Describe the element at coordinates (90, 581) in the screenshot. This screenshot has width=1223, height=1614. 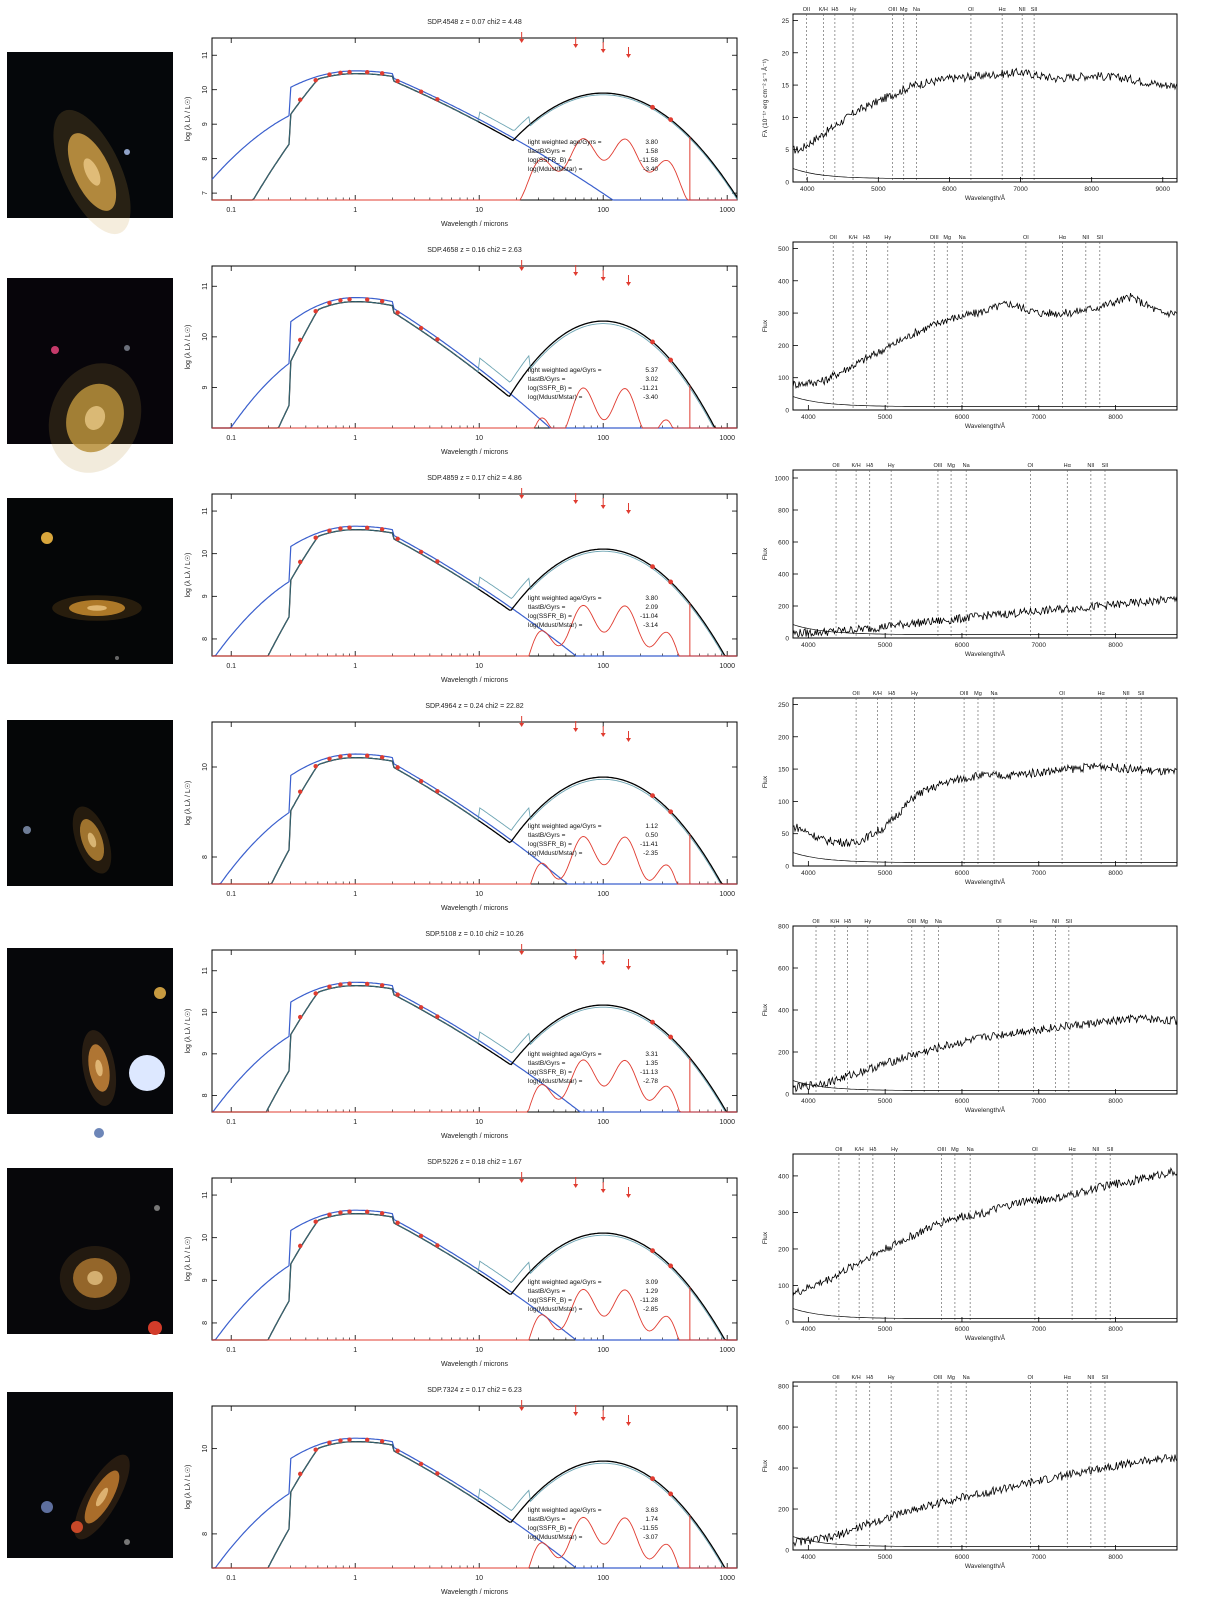
I see `galaxy-image-background` at that location.